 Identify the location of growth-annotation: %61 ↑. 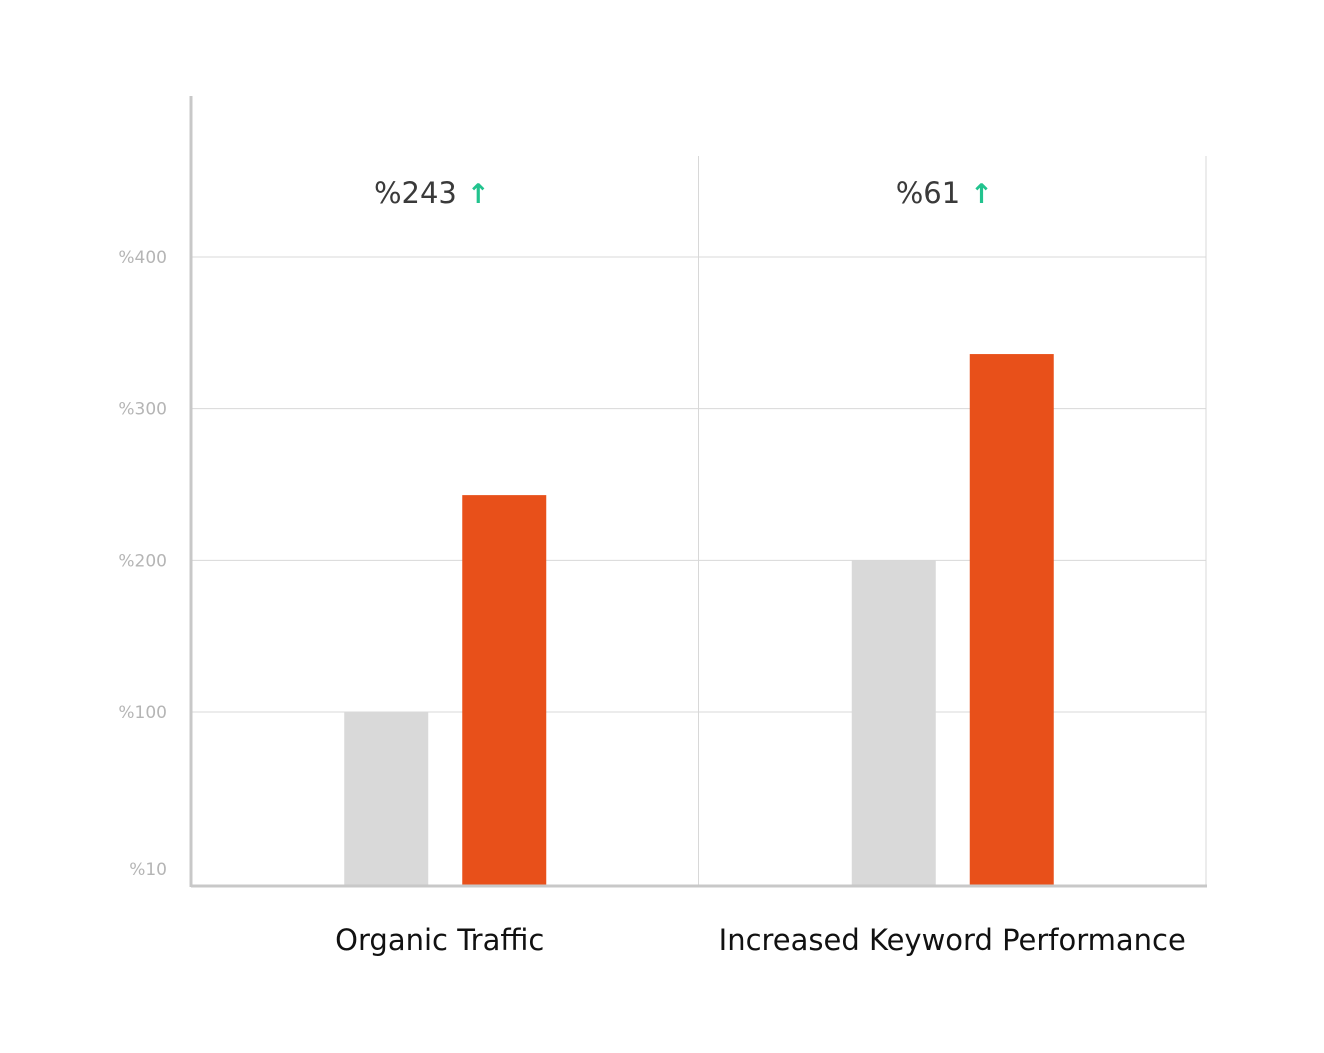
(944, 193).